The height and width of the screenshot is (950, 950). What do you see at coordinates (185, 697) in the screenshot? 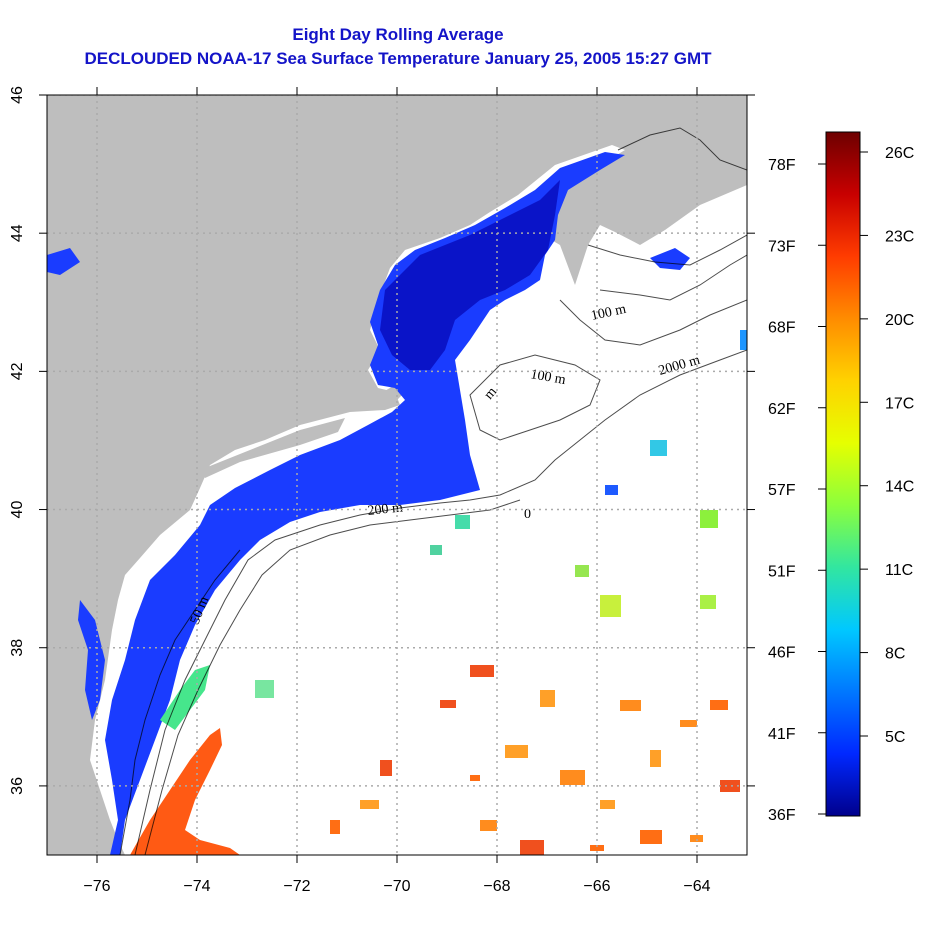
I see `shelf-break-warm` at bounding box center [185, 697].